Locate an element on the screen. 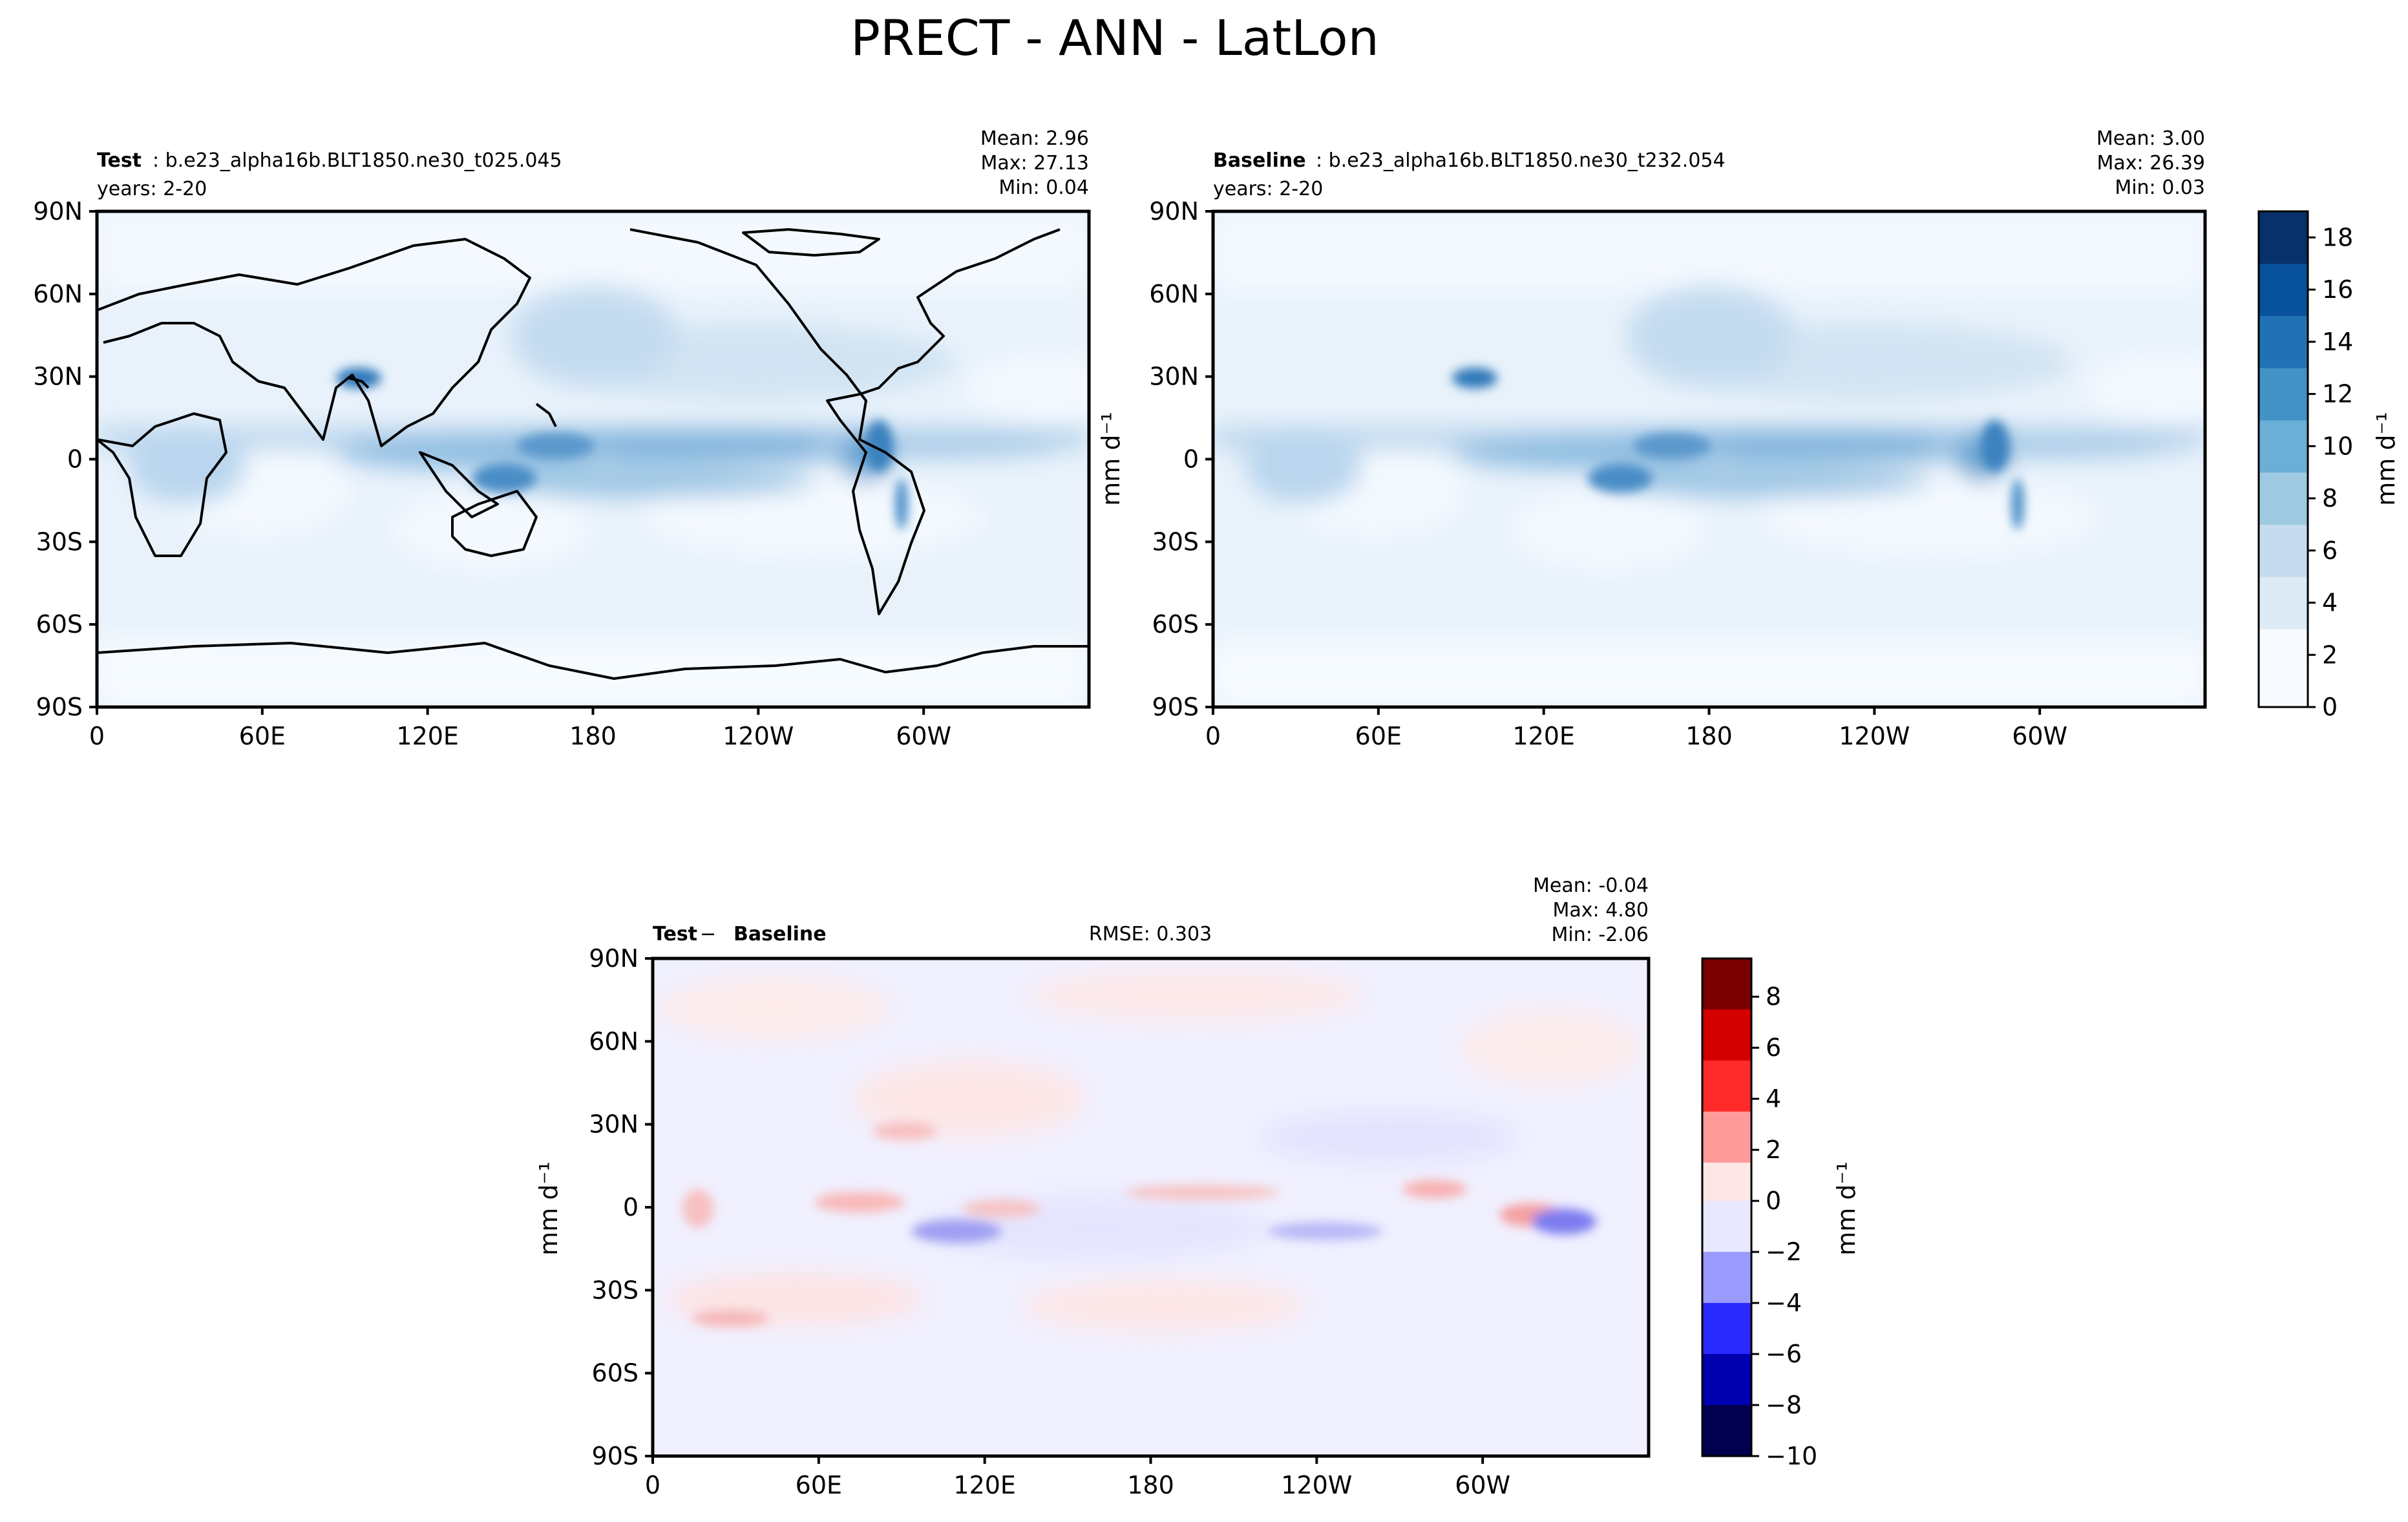 This screenshot has height=1522, width=2408. colorbar-precip-label: mm d⁻¹ is located at coordinates (2386, 459).